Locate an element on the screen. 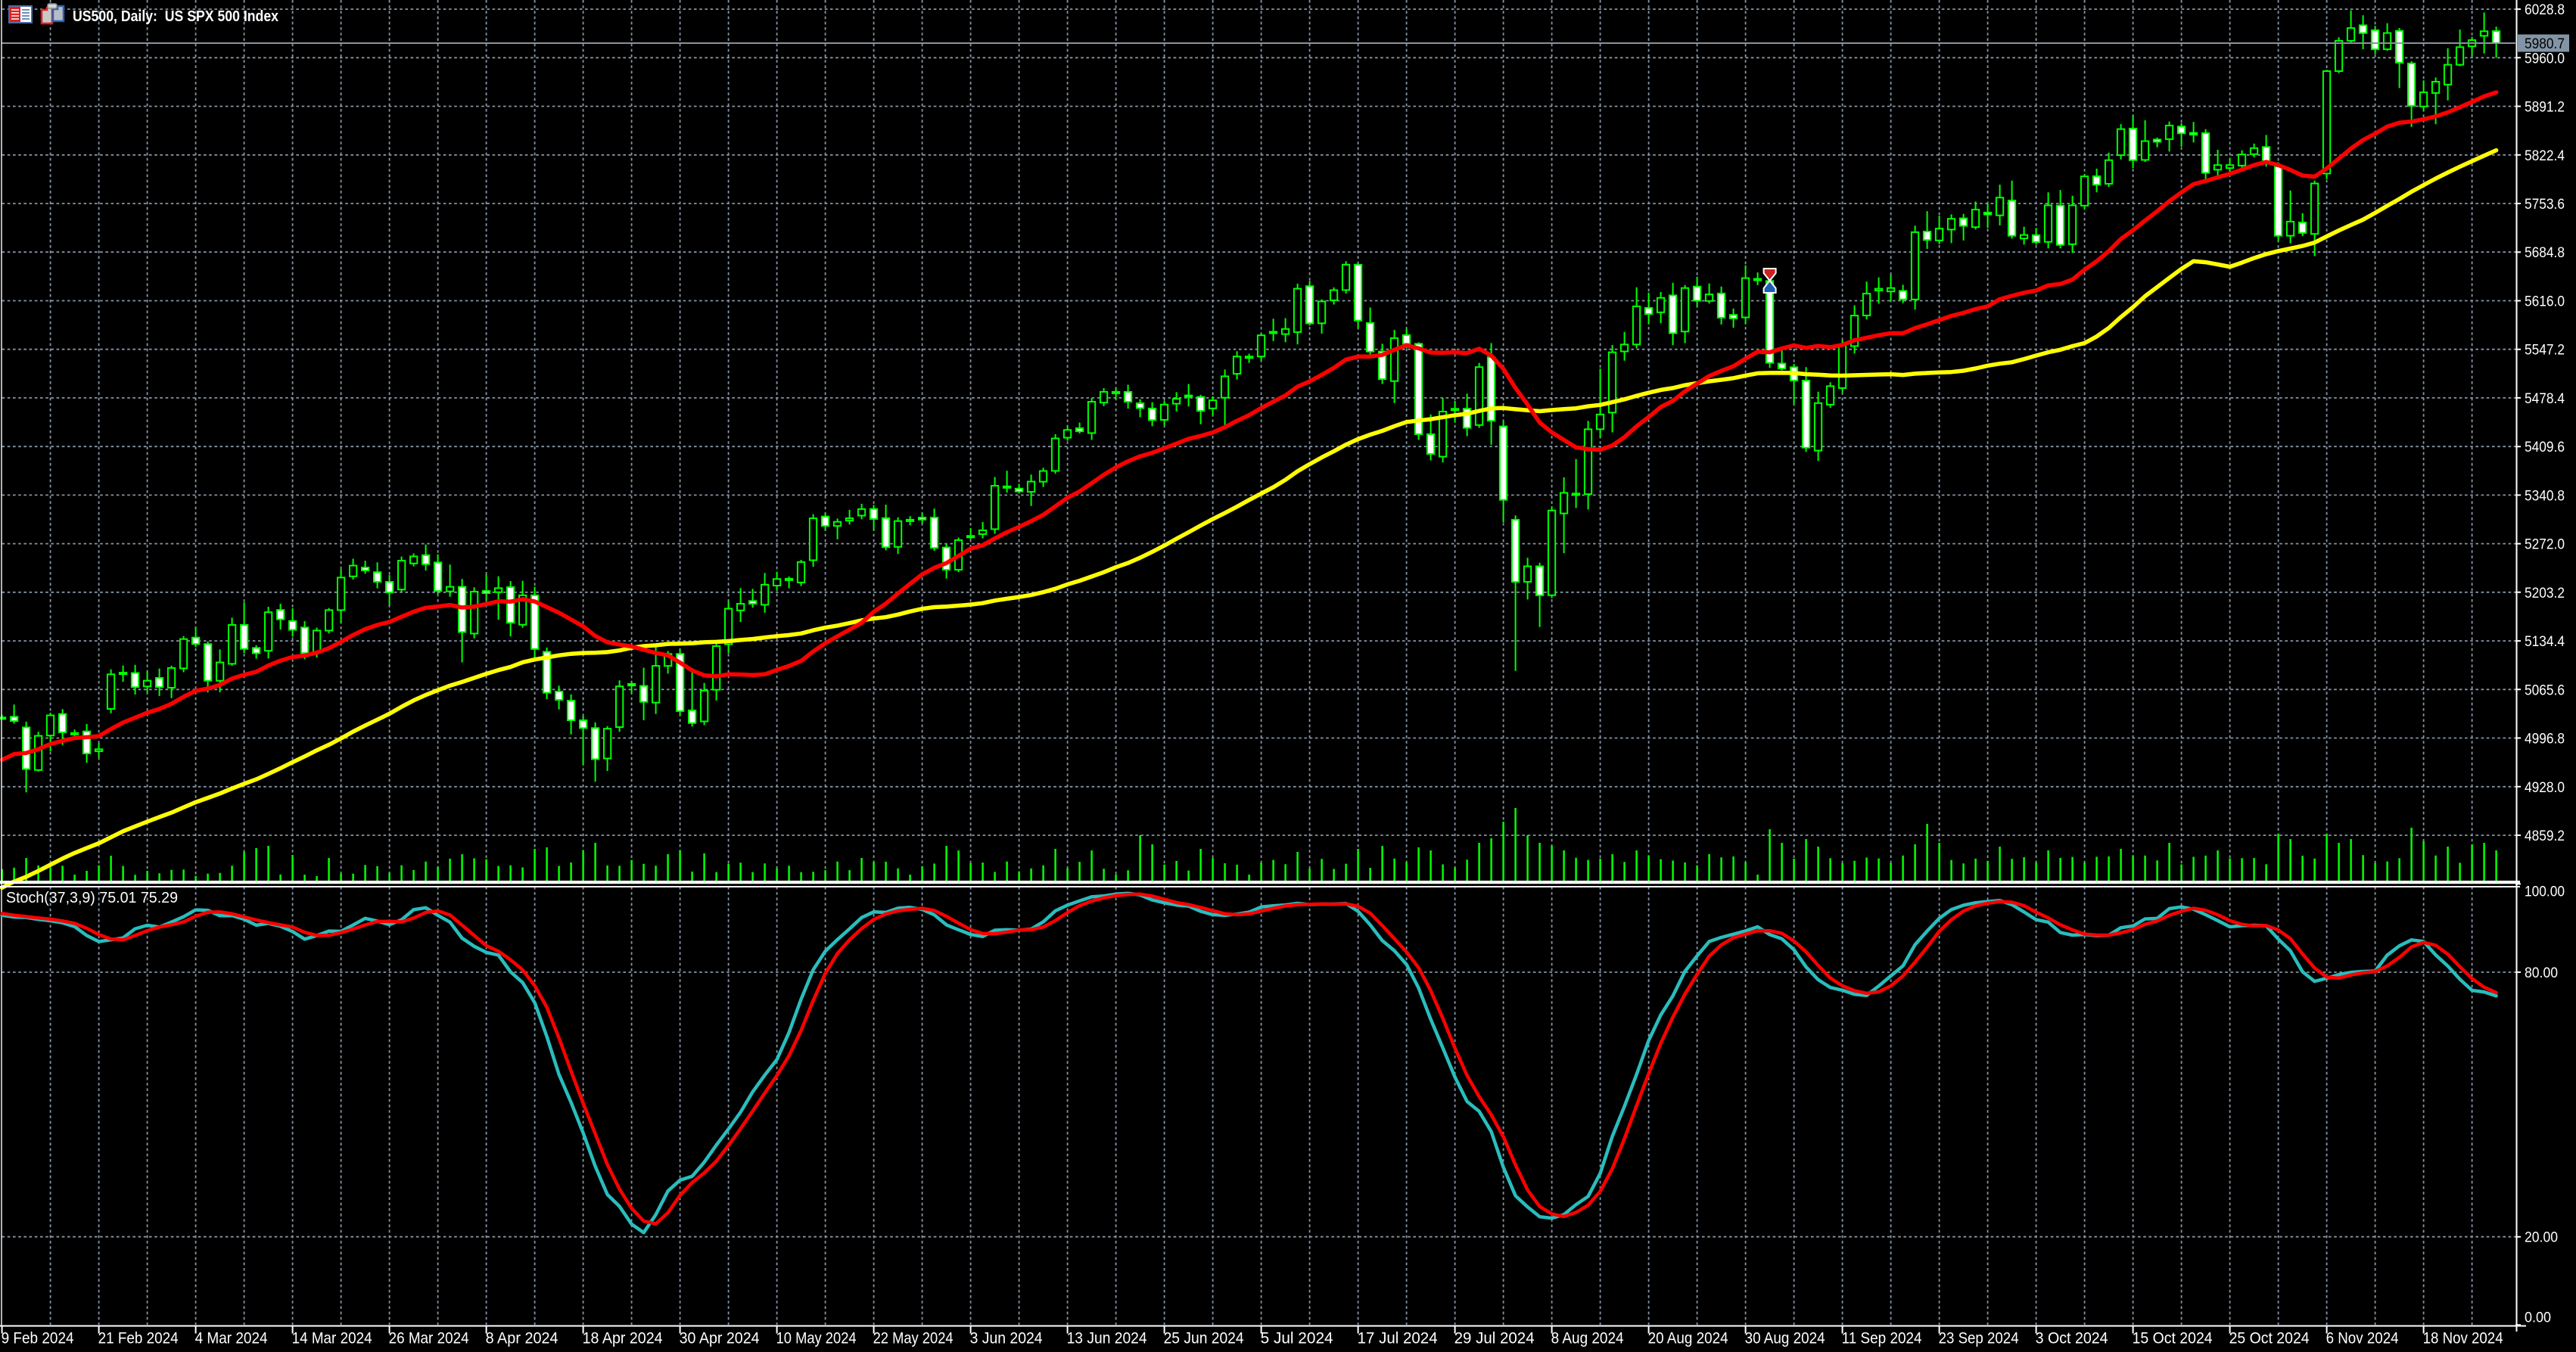 The image size is (2576, 1352). svg-text: 3 Jun 2024 is located at coordinates (1006, 1338).